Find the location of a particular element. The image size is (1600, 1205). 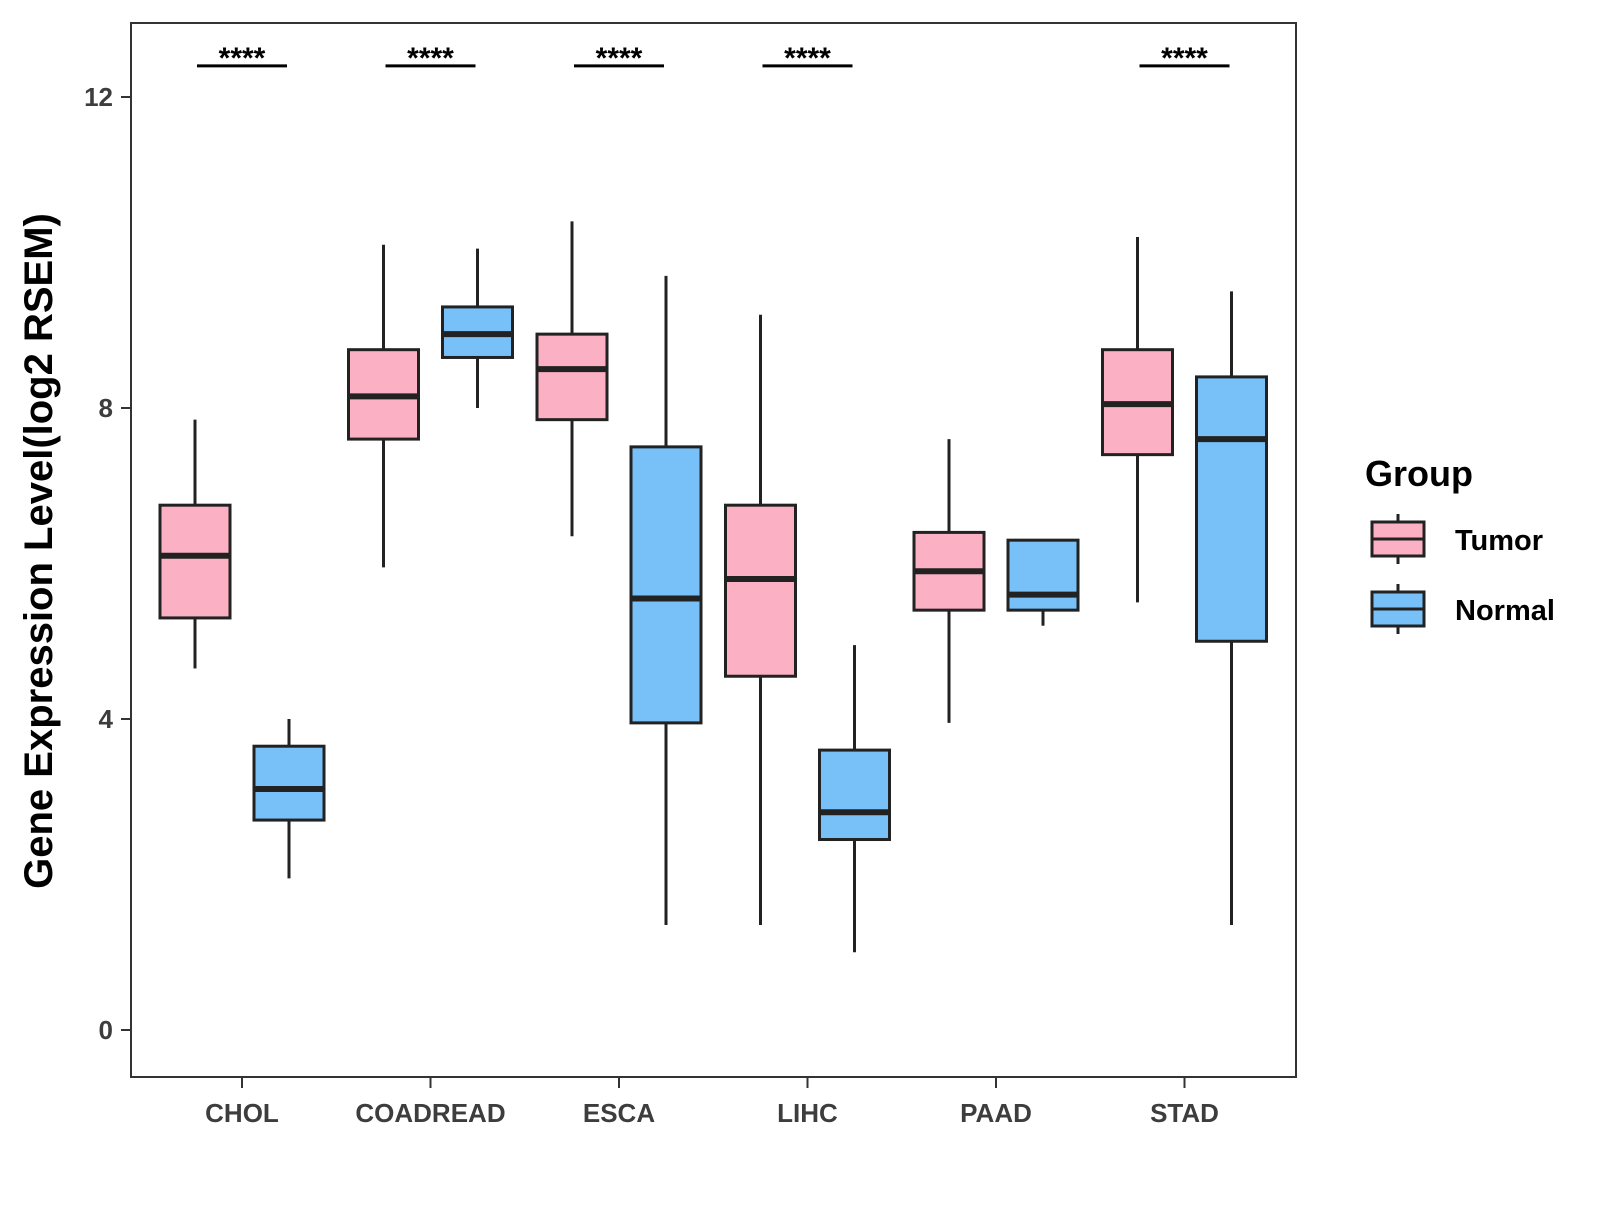

box-normal-stad is located at coordinates (1231, 608).